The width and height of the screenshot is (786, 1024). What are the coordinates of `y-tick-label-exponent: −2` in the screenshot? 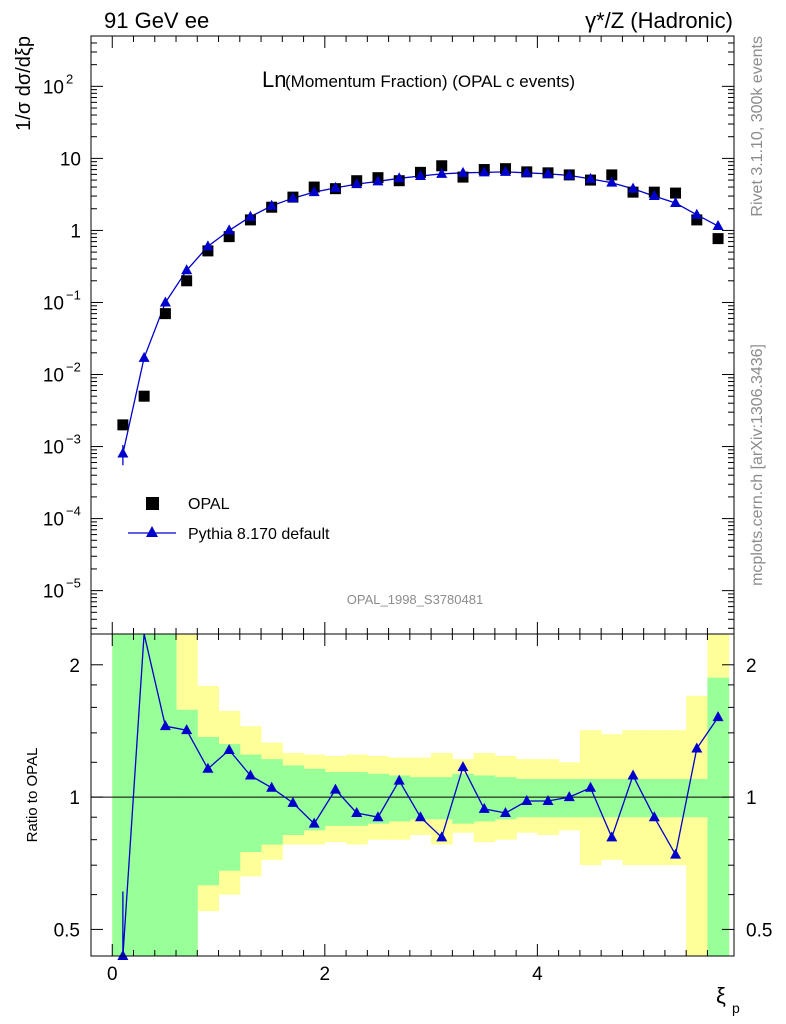 It's located at (73, 367).